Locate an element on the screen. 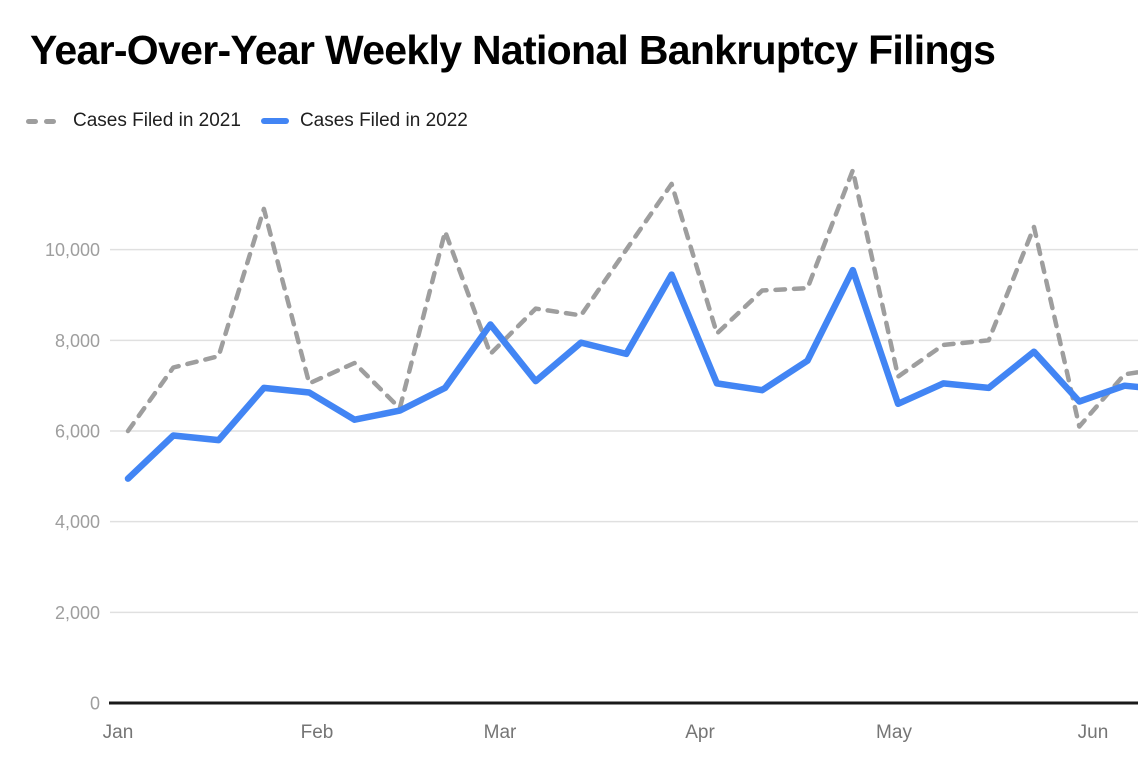 This screenshot has height=770, width=1138. legend-item-2021: Cases Filed in 2021 is located at coordinates (133, 121).